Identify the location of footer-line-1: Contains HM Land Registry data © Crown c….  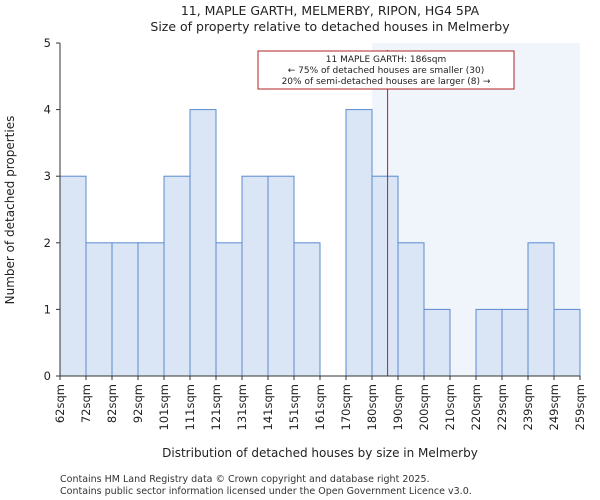
(245, 479).